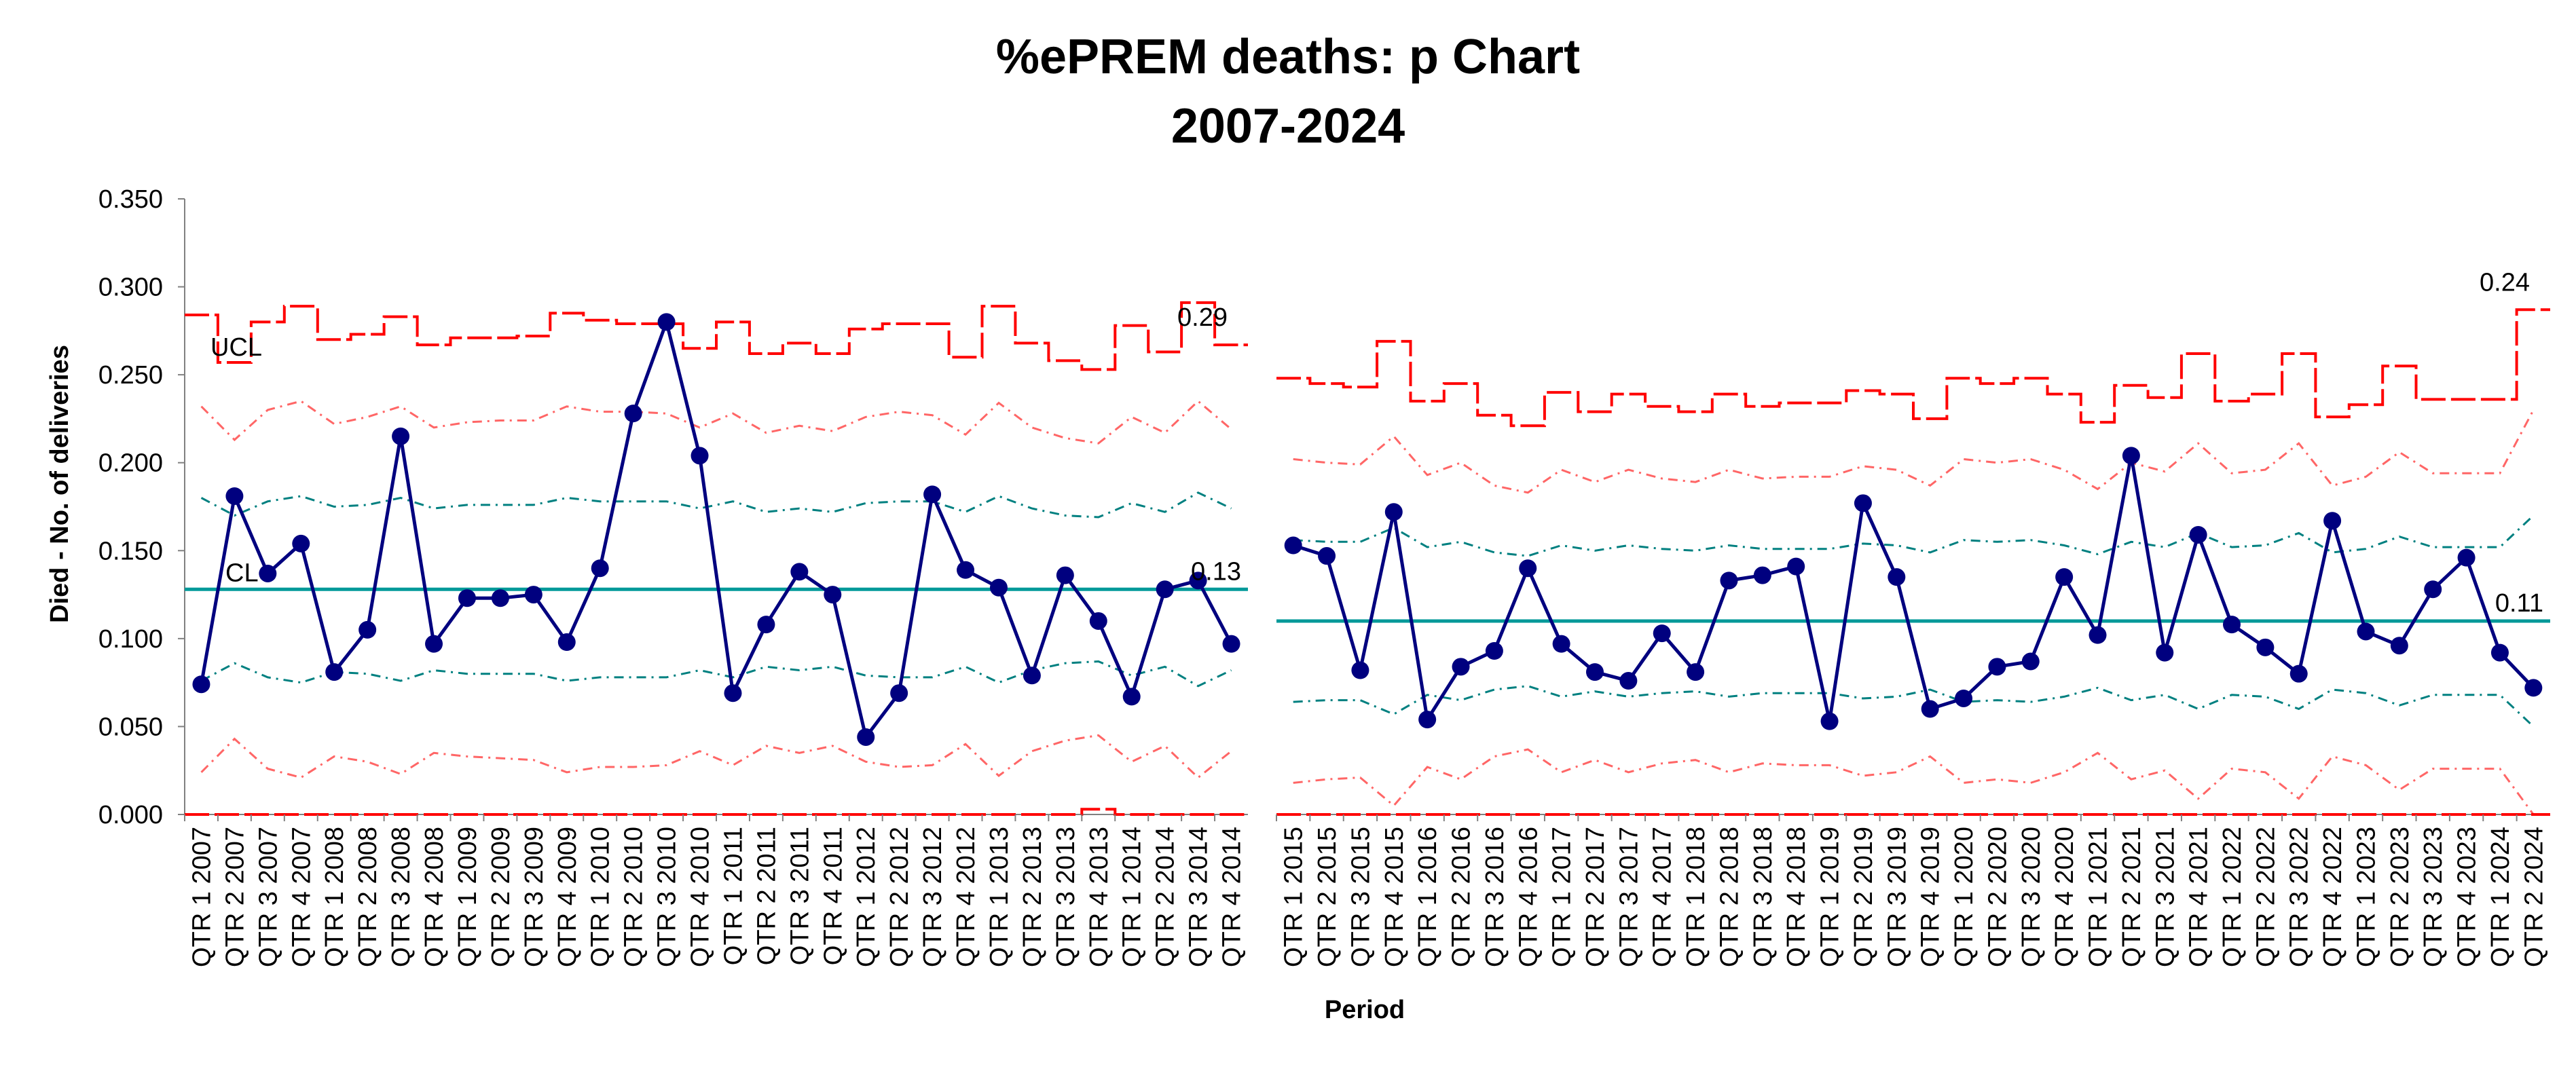 The height and width of the screenshot is (1069, 2576). What do you see at coordinates (2165, 897) in the screenshot?
I see `x-tick-label: QTR 3 2021` at bounding box center [2165, 897].